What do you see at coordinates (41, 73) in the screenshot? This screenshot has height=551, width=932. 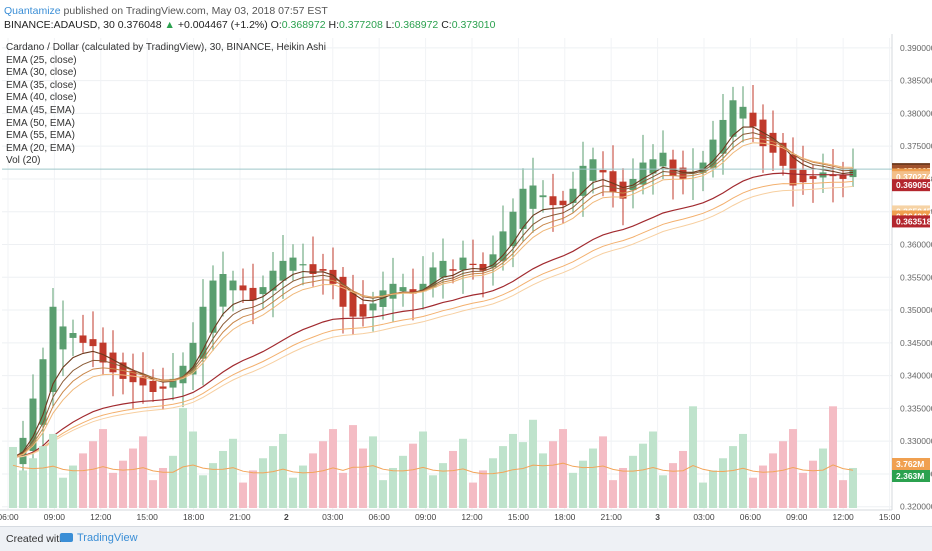 I see `indicator-ema-30: EMA (30, close)` at bounding box center [41, 73].